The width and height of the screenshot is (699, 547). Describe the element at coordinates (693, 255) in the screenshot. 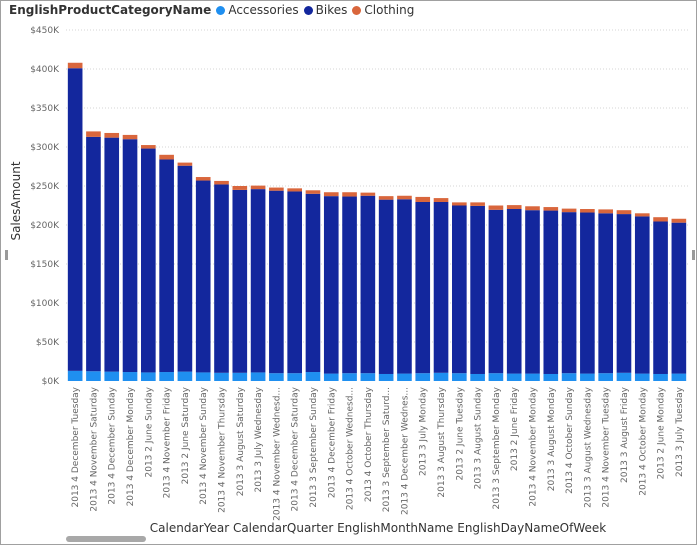

I see `resize-handle-right` at that location.